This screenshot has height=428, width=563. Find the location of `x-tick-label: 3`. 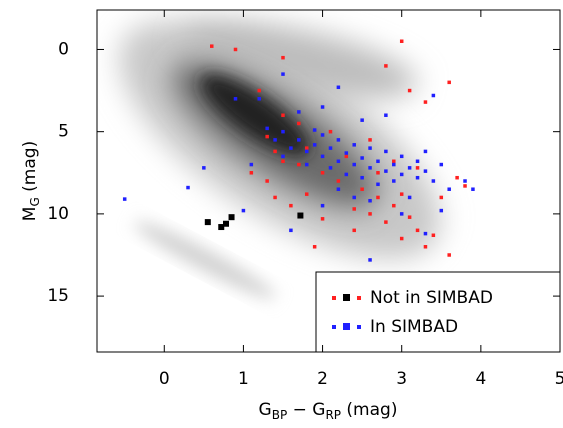

x-tick-label: 3 is located at coordinates (401, 379).